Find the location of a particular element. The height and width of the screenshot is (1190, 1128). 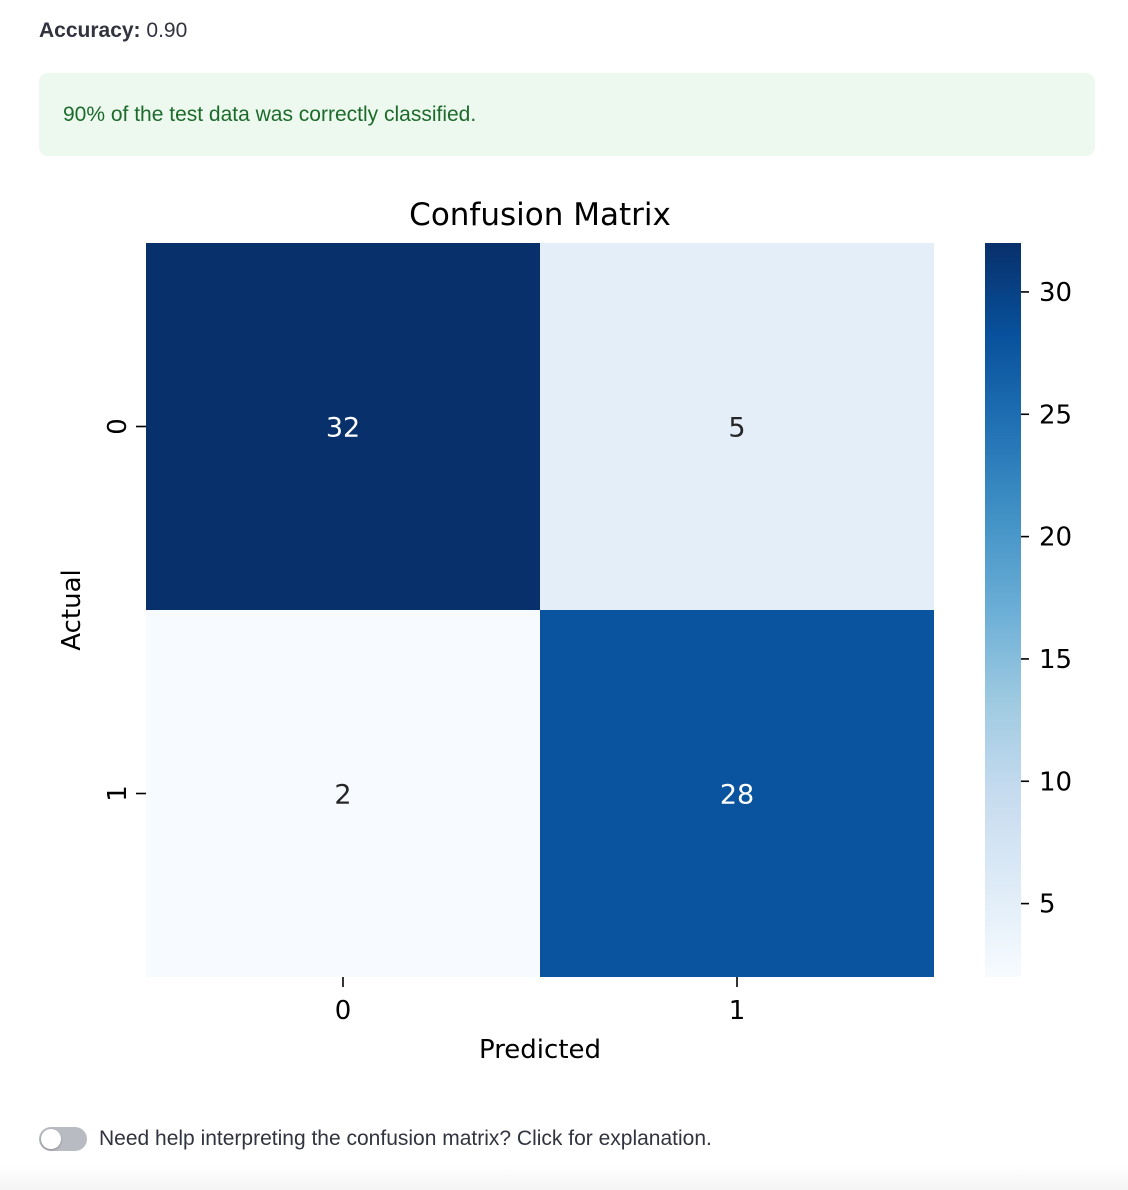

colorbar-tick-label-3: 20 is located at coordinates (1055, 538).